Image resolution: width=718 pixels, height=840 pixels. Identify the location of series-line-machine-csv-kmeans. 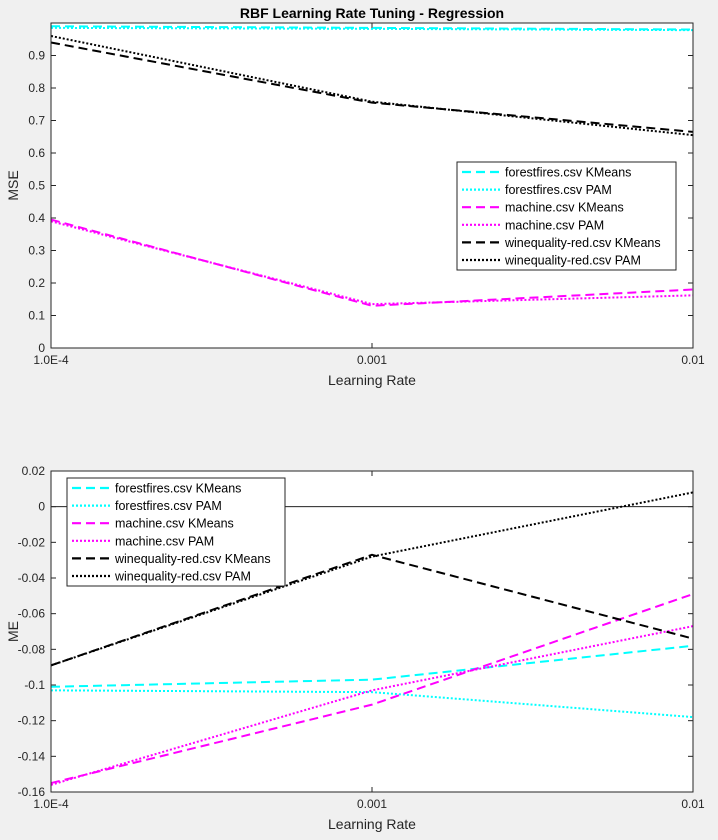
(372, 262).